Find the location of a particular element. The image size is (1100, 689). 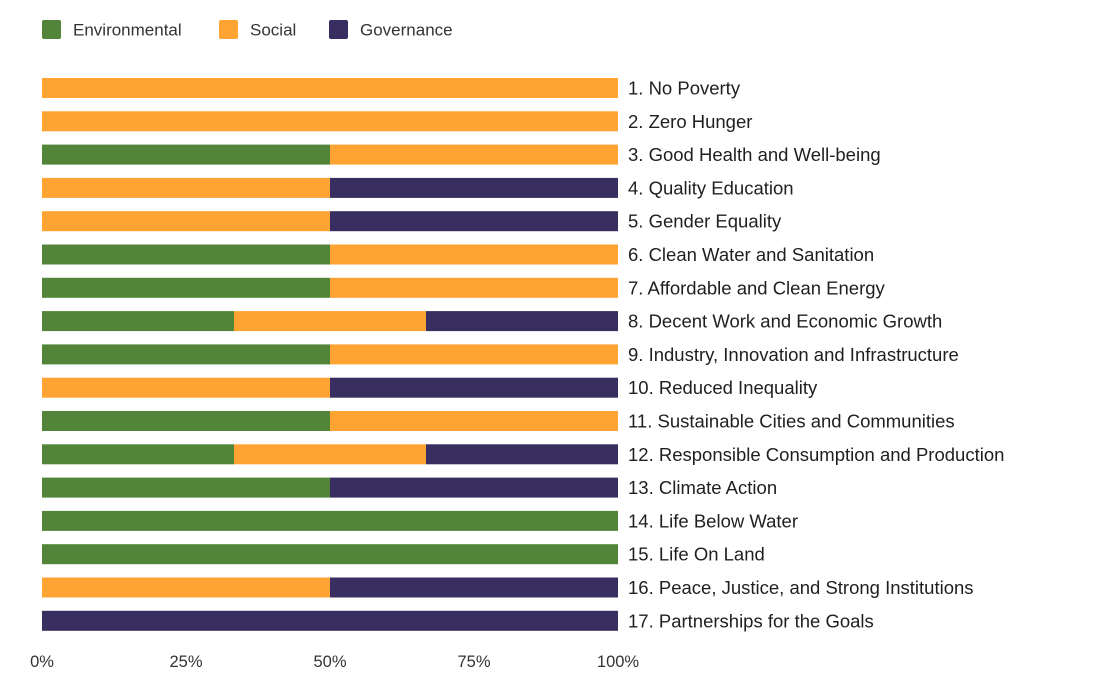

legend-swatch-governance is located at coordinates (338, 29).